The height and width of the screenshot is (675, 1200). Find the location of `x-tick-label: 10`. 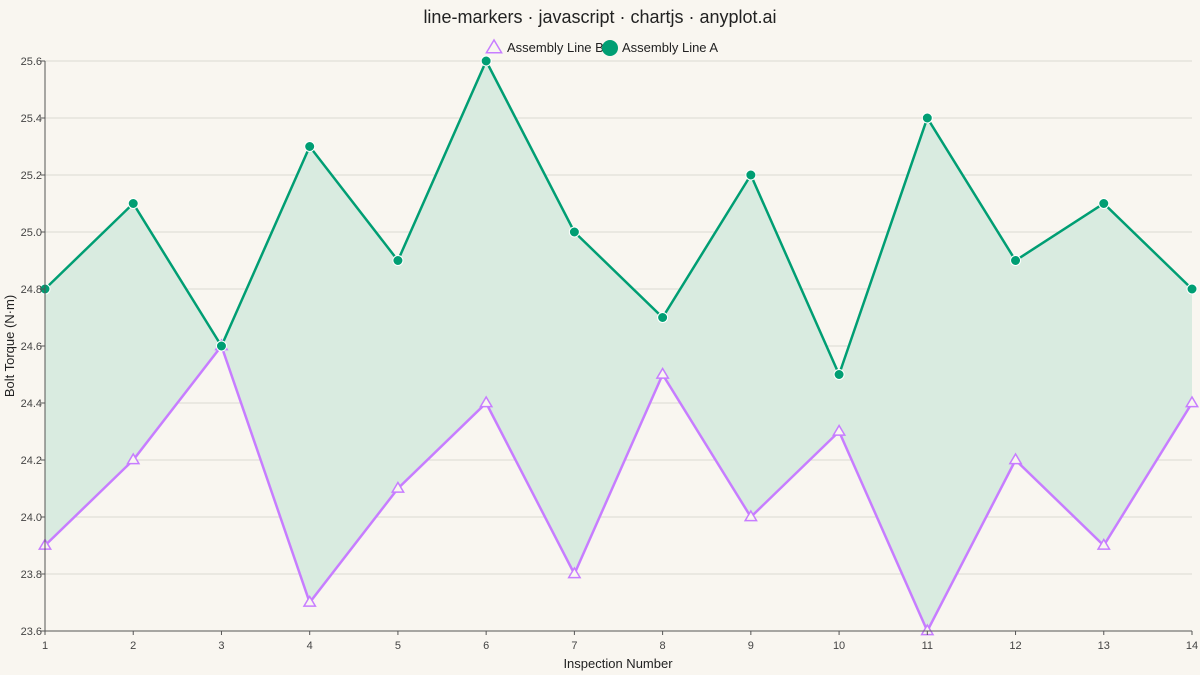

x-tick-label: 10 is located at coordinates (839, 646).